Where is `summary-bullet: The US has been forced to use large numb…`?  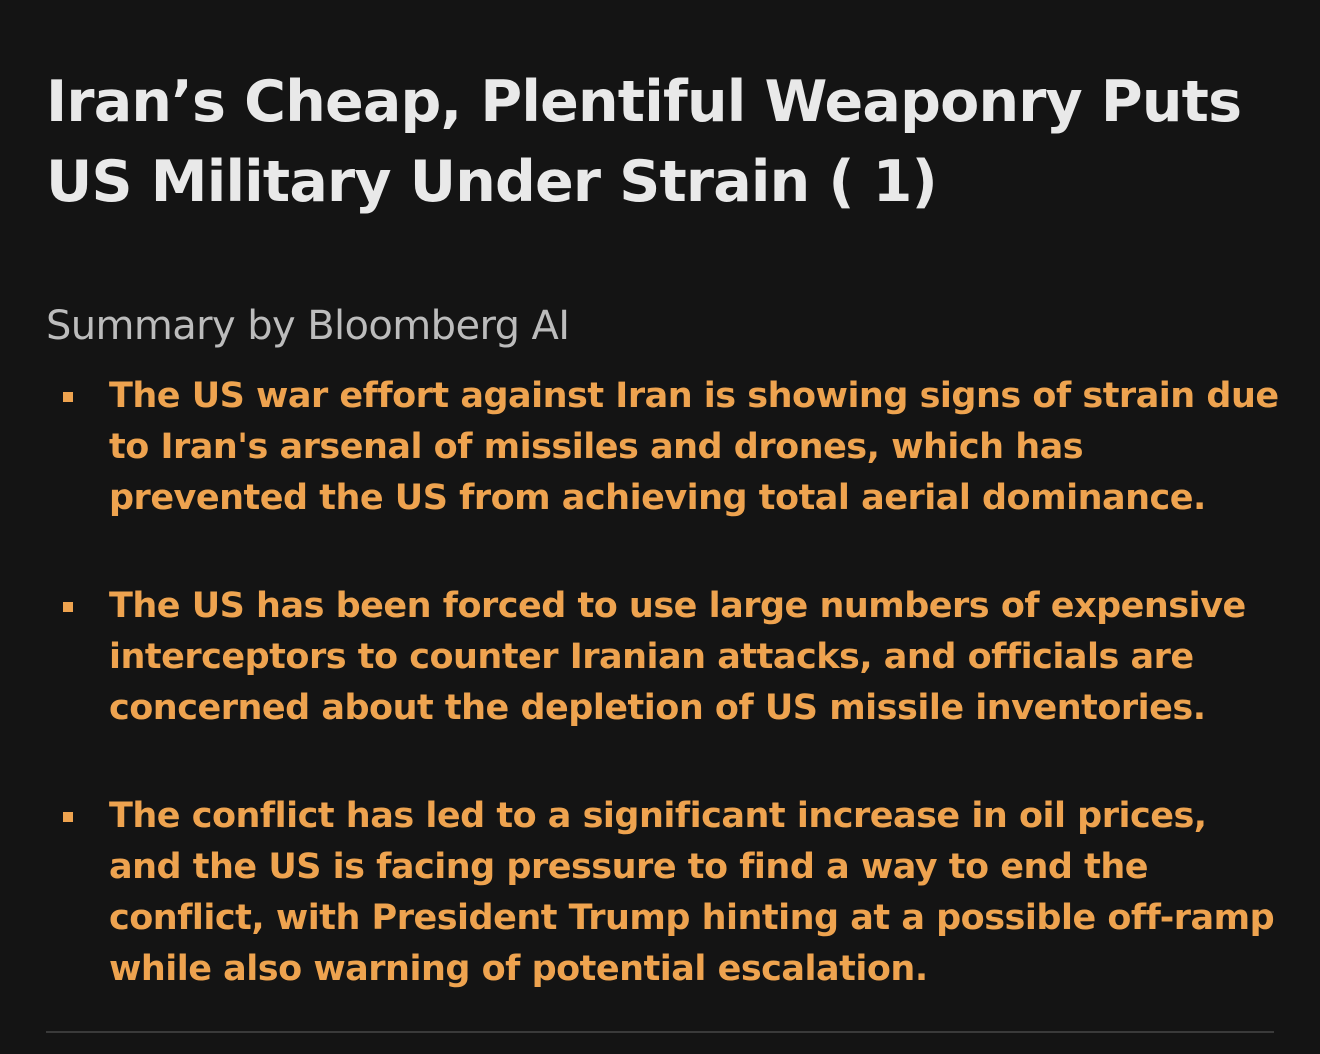 summary-bullet: The US has been forced to use large numb… is located at coordinates (667, 657).